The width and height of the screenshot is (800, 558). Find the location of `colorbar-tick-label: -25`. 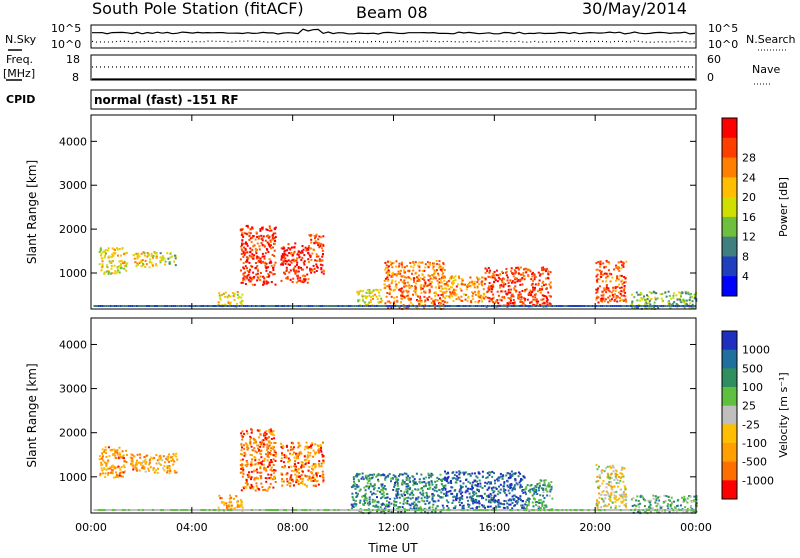

colorbar-tick-label: -25 is located at coordinates (751, 424).